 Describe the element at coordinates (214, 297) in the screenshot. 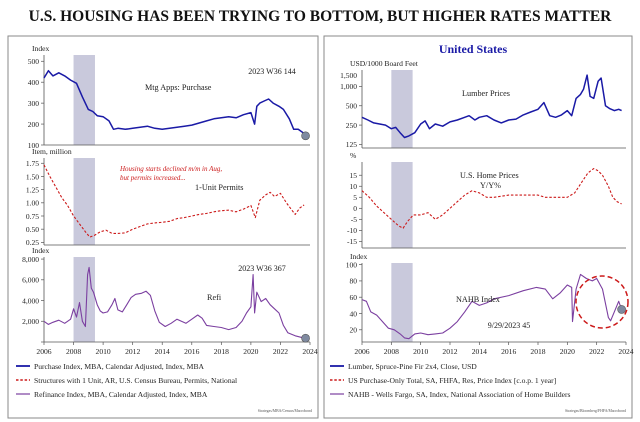

I see `series-label: Refi` at that location.